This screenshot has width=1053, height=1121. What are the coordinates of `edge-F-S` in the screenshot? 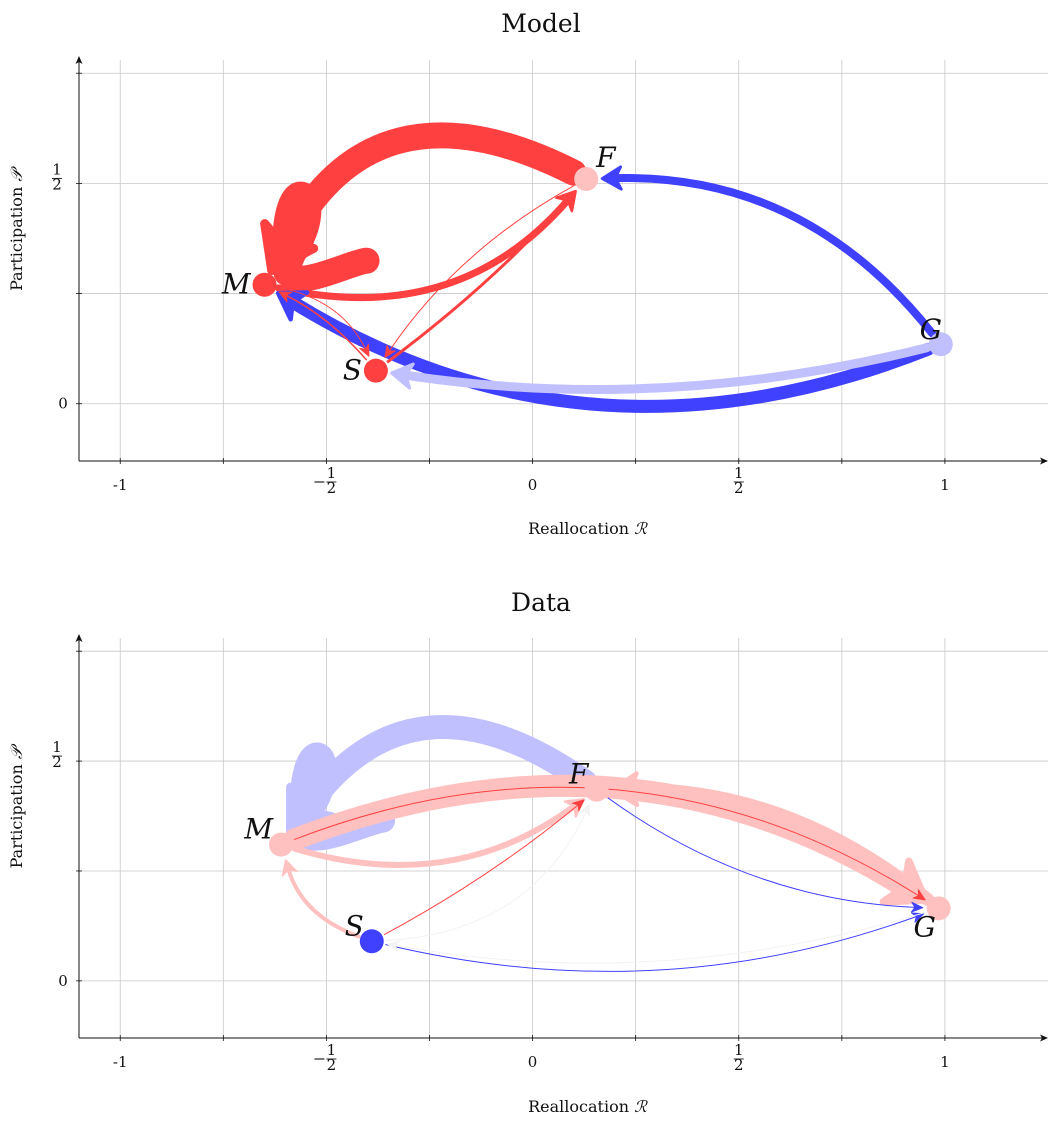 It's located at (479, 271).